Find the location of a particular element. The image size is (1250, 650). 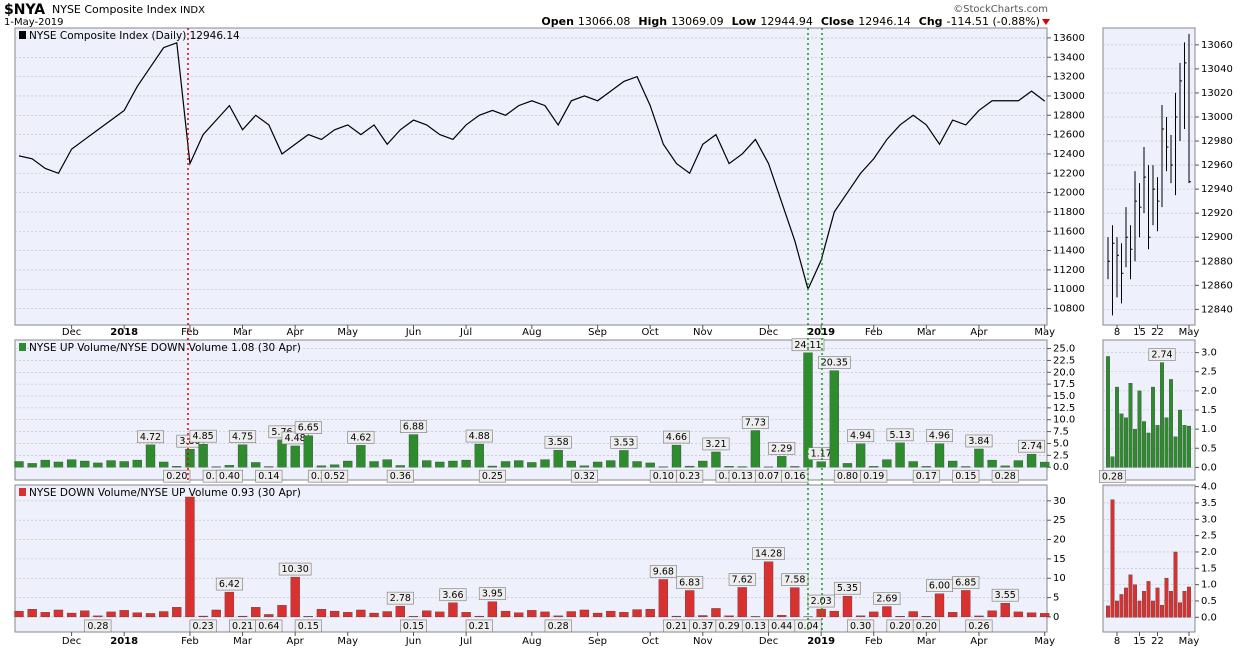

value-label: 3.66 is located at coordinates (452, 595).